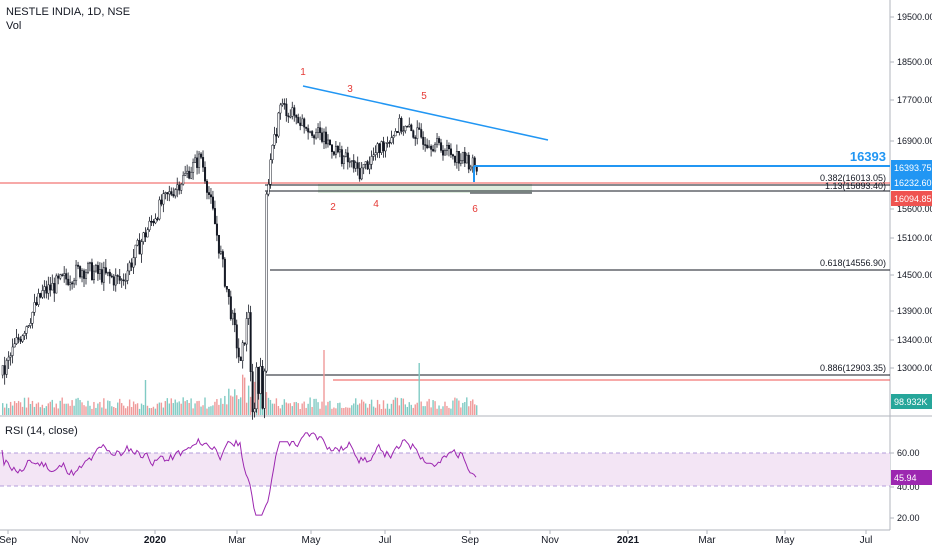 The height and width of the screenshot is (555, 932). What do you see at coordinates (785, 540) in the screenshot?
I see `time-tick-label: May` at bounding box center [785, 540].